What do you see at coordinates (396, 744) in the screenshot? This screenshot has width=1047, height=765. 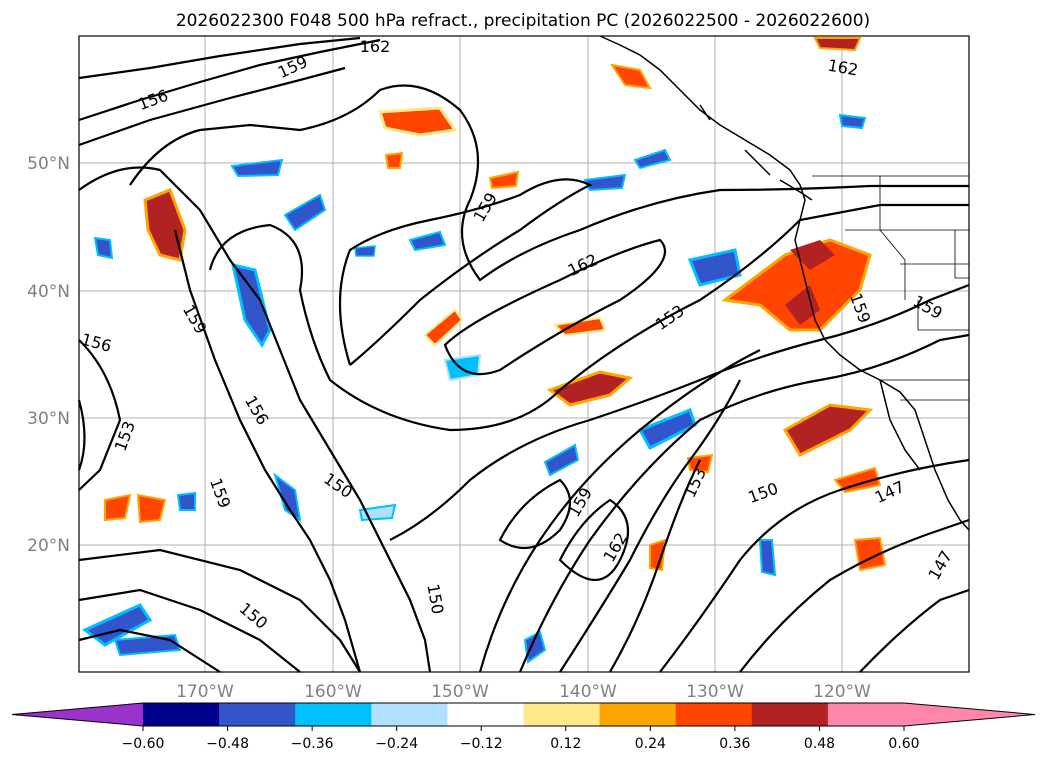 I see `colorbar-tick-label: −0.24` at bounding box center [396, 744].